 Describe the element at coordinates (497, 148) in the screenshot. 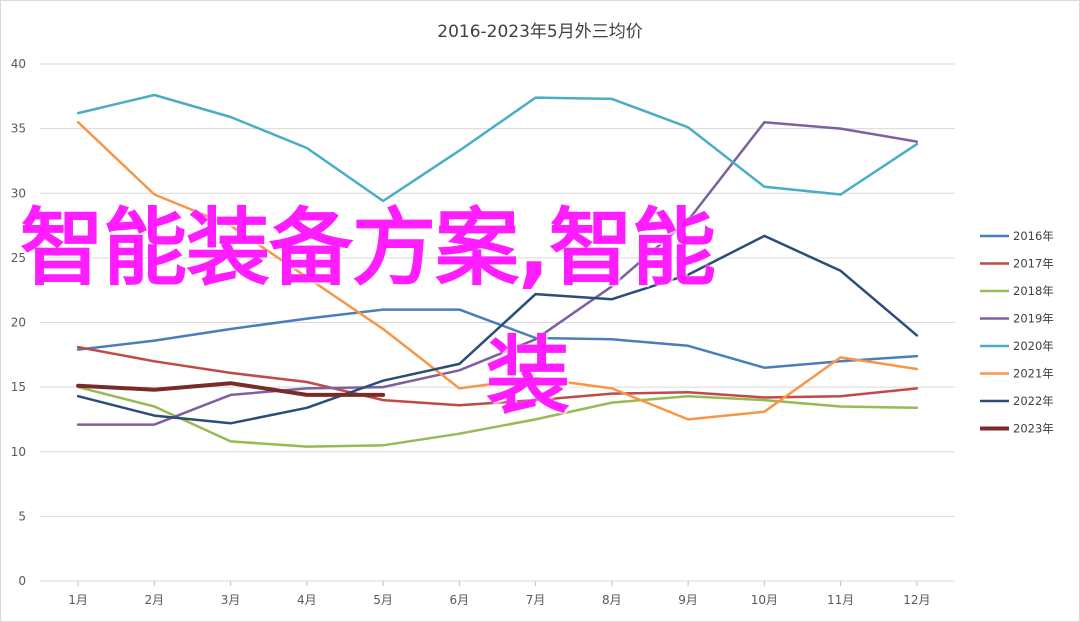

I see `series-line-2020年` at that location.